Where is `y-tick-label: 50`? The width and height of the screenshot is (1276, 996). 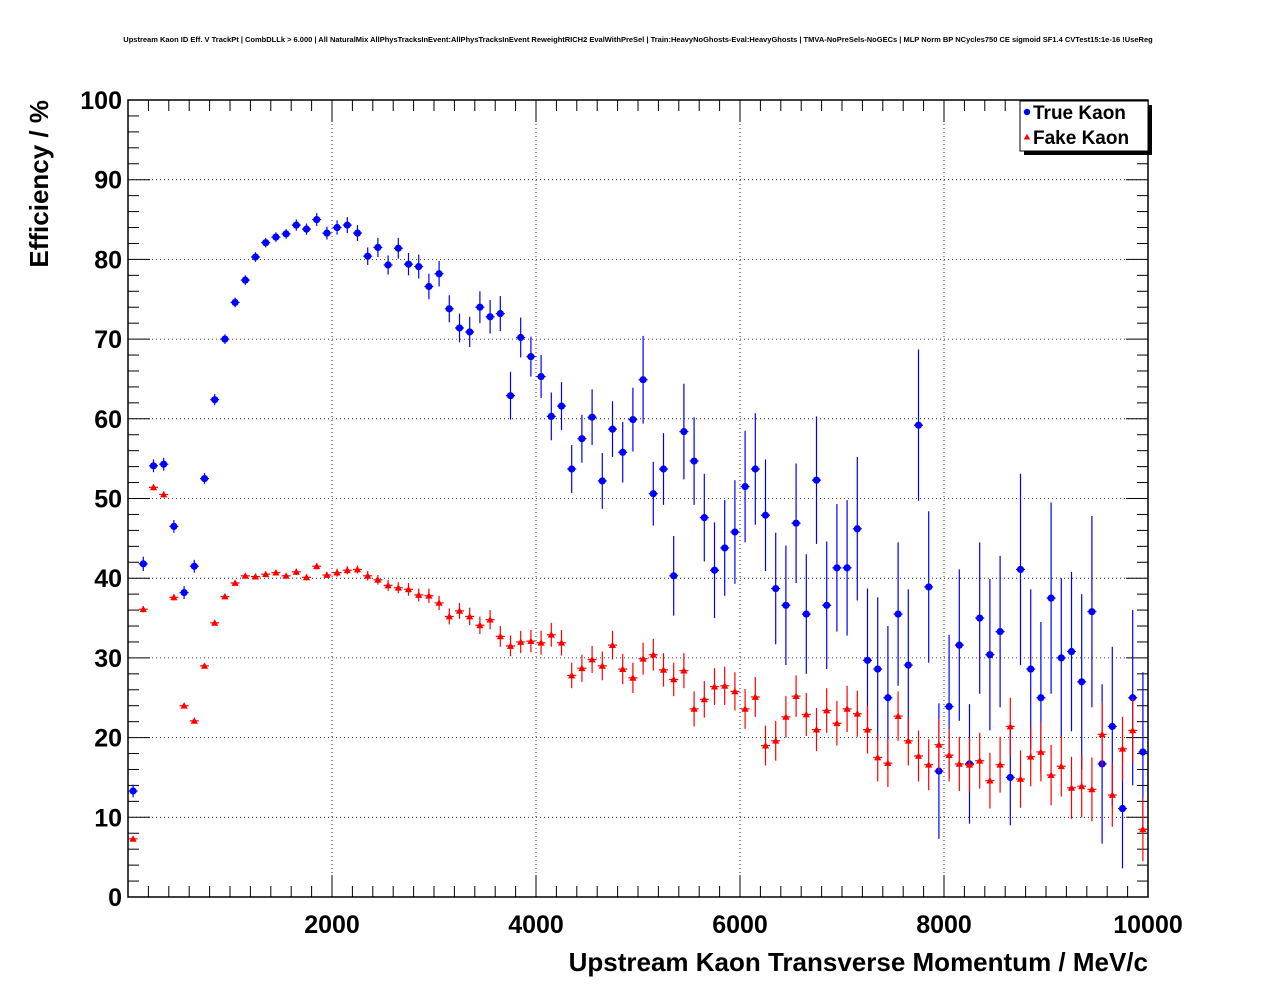
y-tick-label: 50 is located at coordinates (108, 500).